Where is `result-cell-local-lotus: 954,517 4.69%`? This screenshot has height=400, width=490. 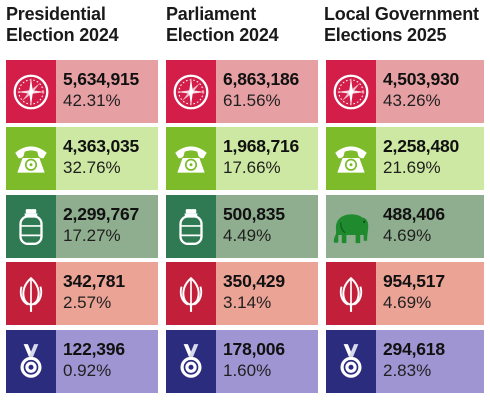 result-cell-local-lotus: 954,517 4.69% is located at coordinates (405, 293).